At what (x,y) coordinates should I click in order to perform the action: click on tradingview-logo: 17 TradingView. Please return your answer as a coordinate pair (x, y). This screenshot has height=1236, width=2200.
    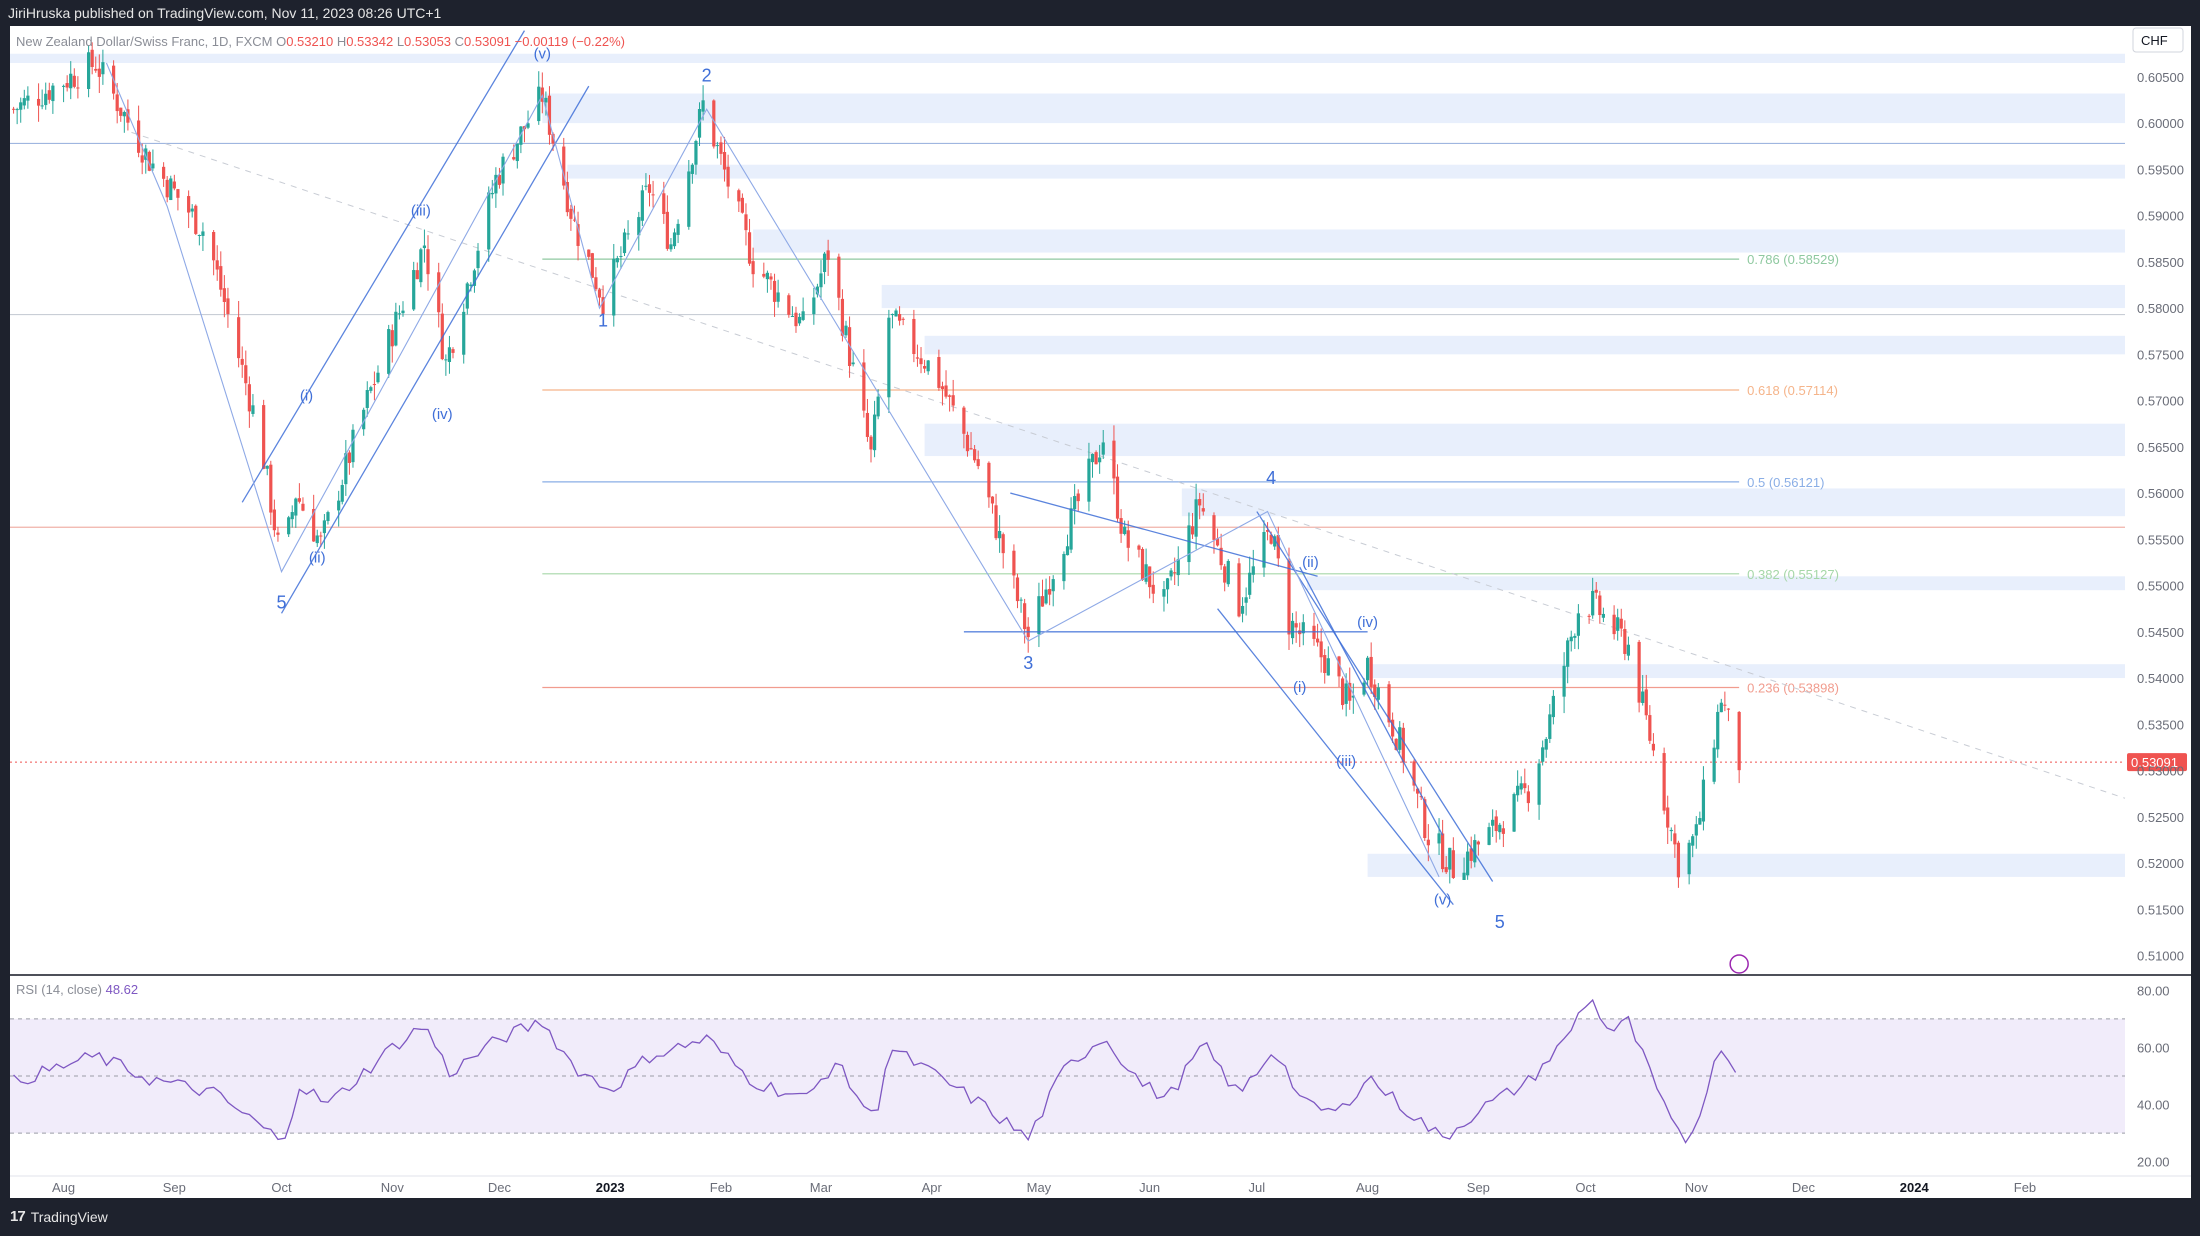
    Looking at the image, I should click on (59, 1216).